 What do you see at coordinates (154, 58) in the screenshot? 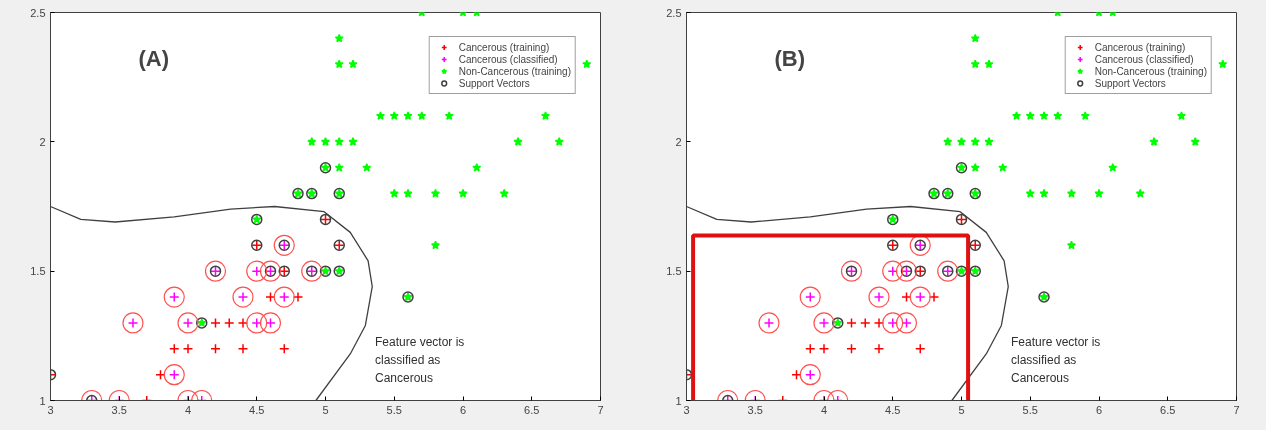
I see `text: (A)` at bounding box center [154, 58].